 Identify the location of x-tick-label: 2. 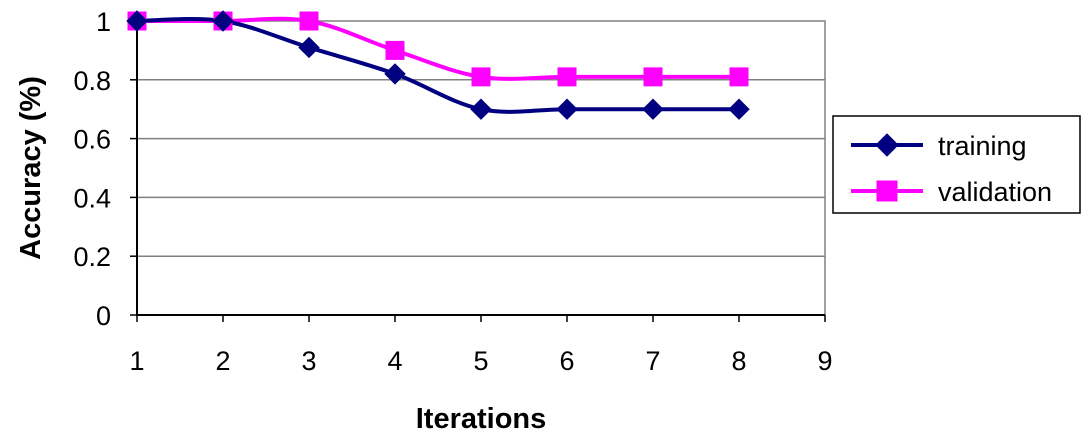
(222, 361).